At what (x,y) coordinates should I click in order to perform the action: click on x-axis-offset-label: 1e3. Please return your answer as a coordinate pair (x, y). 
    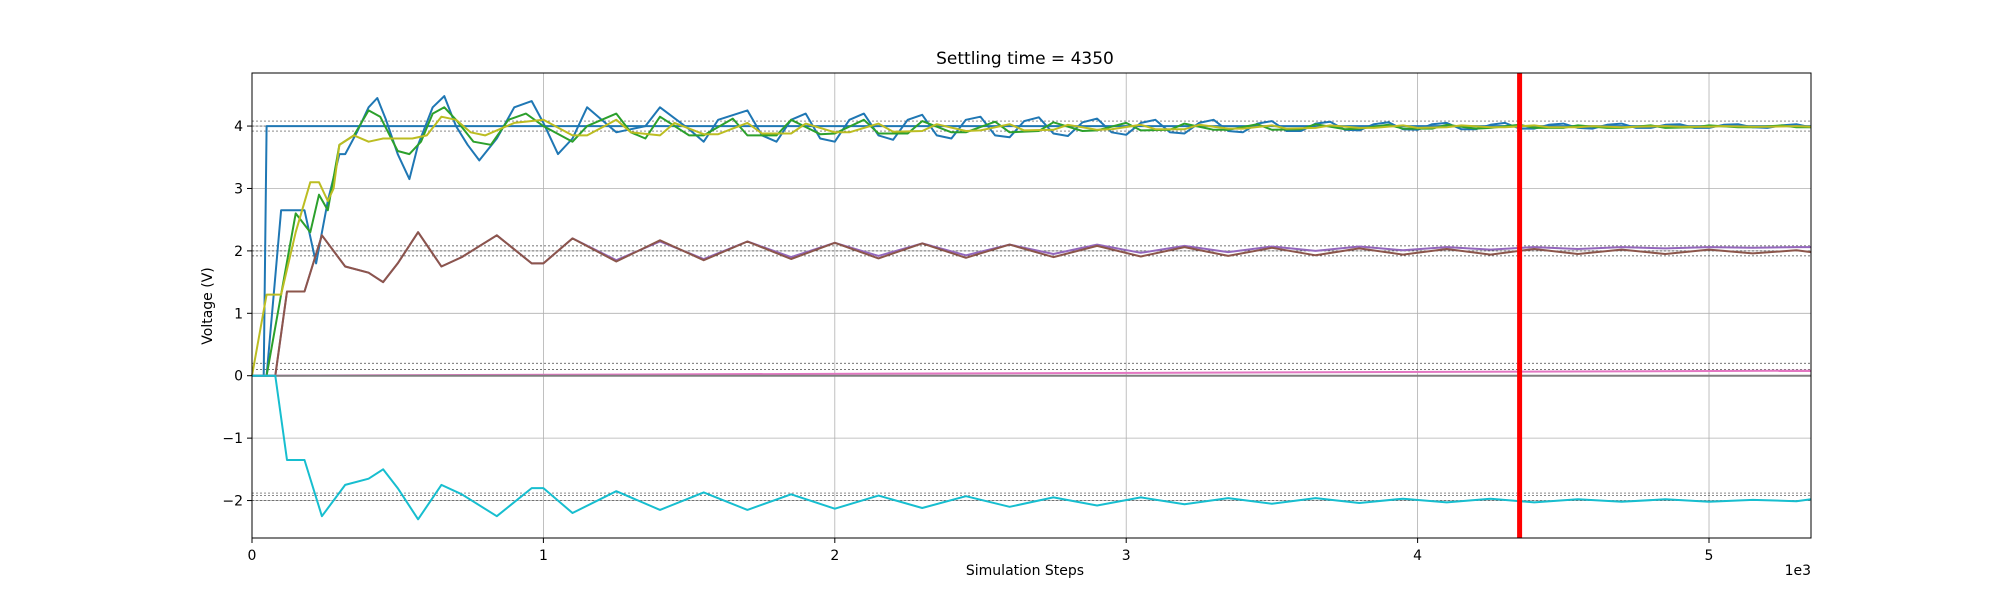
    Looking at the image, I should click on (1798, 571).